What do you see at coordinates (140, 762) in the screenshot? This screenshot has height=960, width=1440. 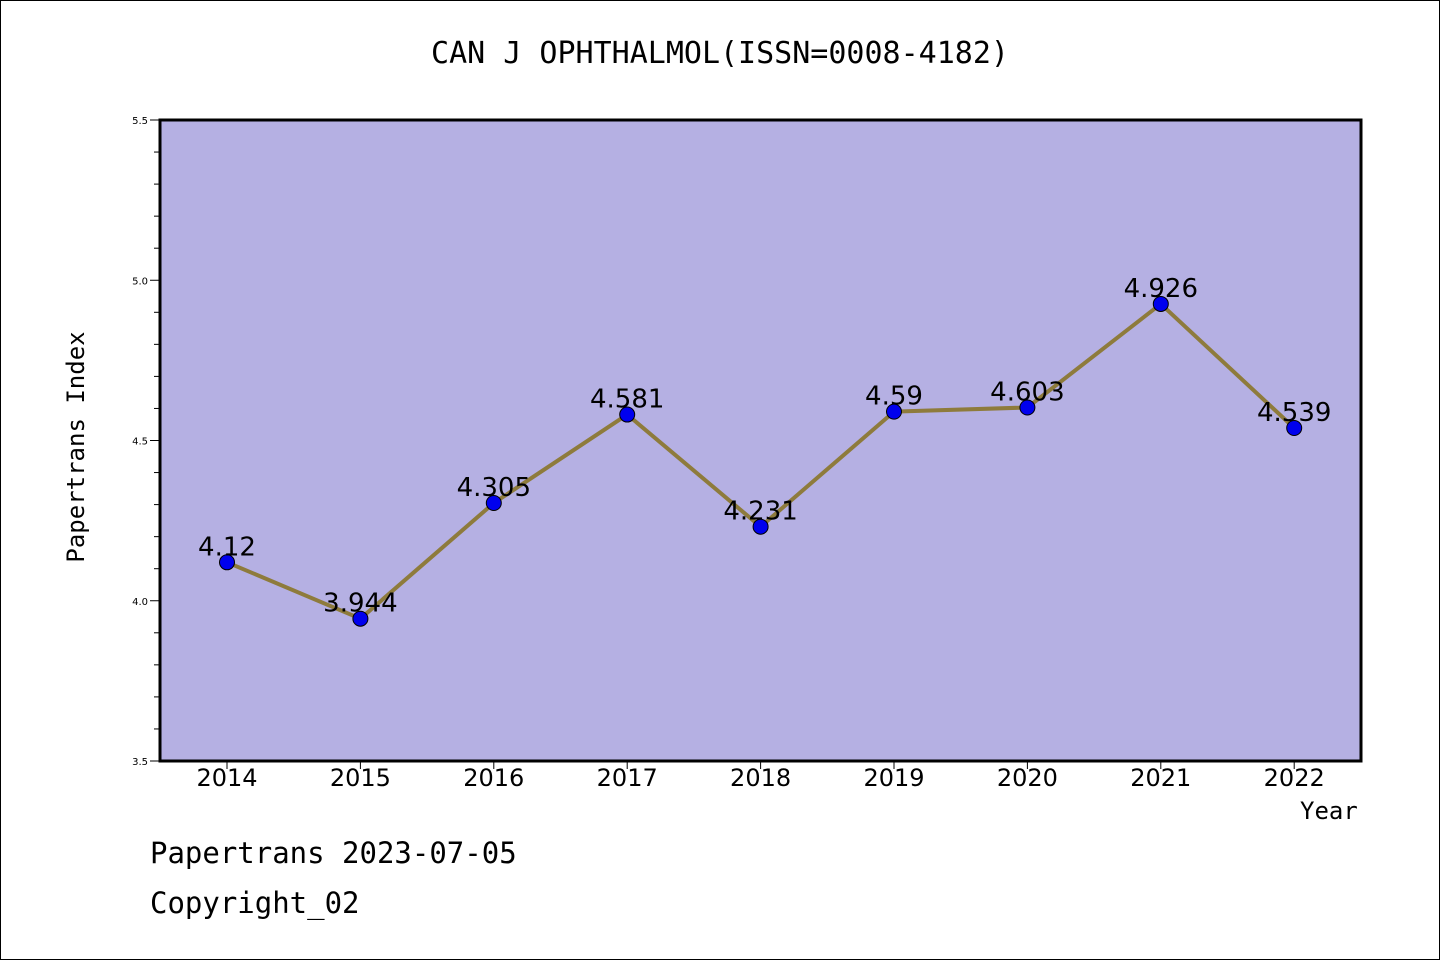 I see `y-tick-label: 3.5` at bounding box center [140, 762].